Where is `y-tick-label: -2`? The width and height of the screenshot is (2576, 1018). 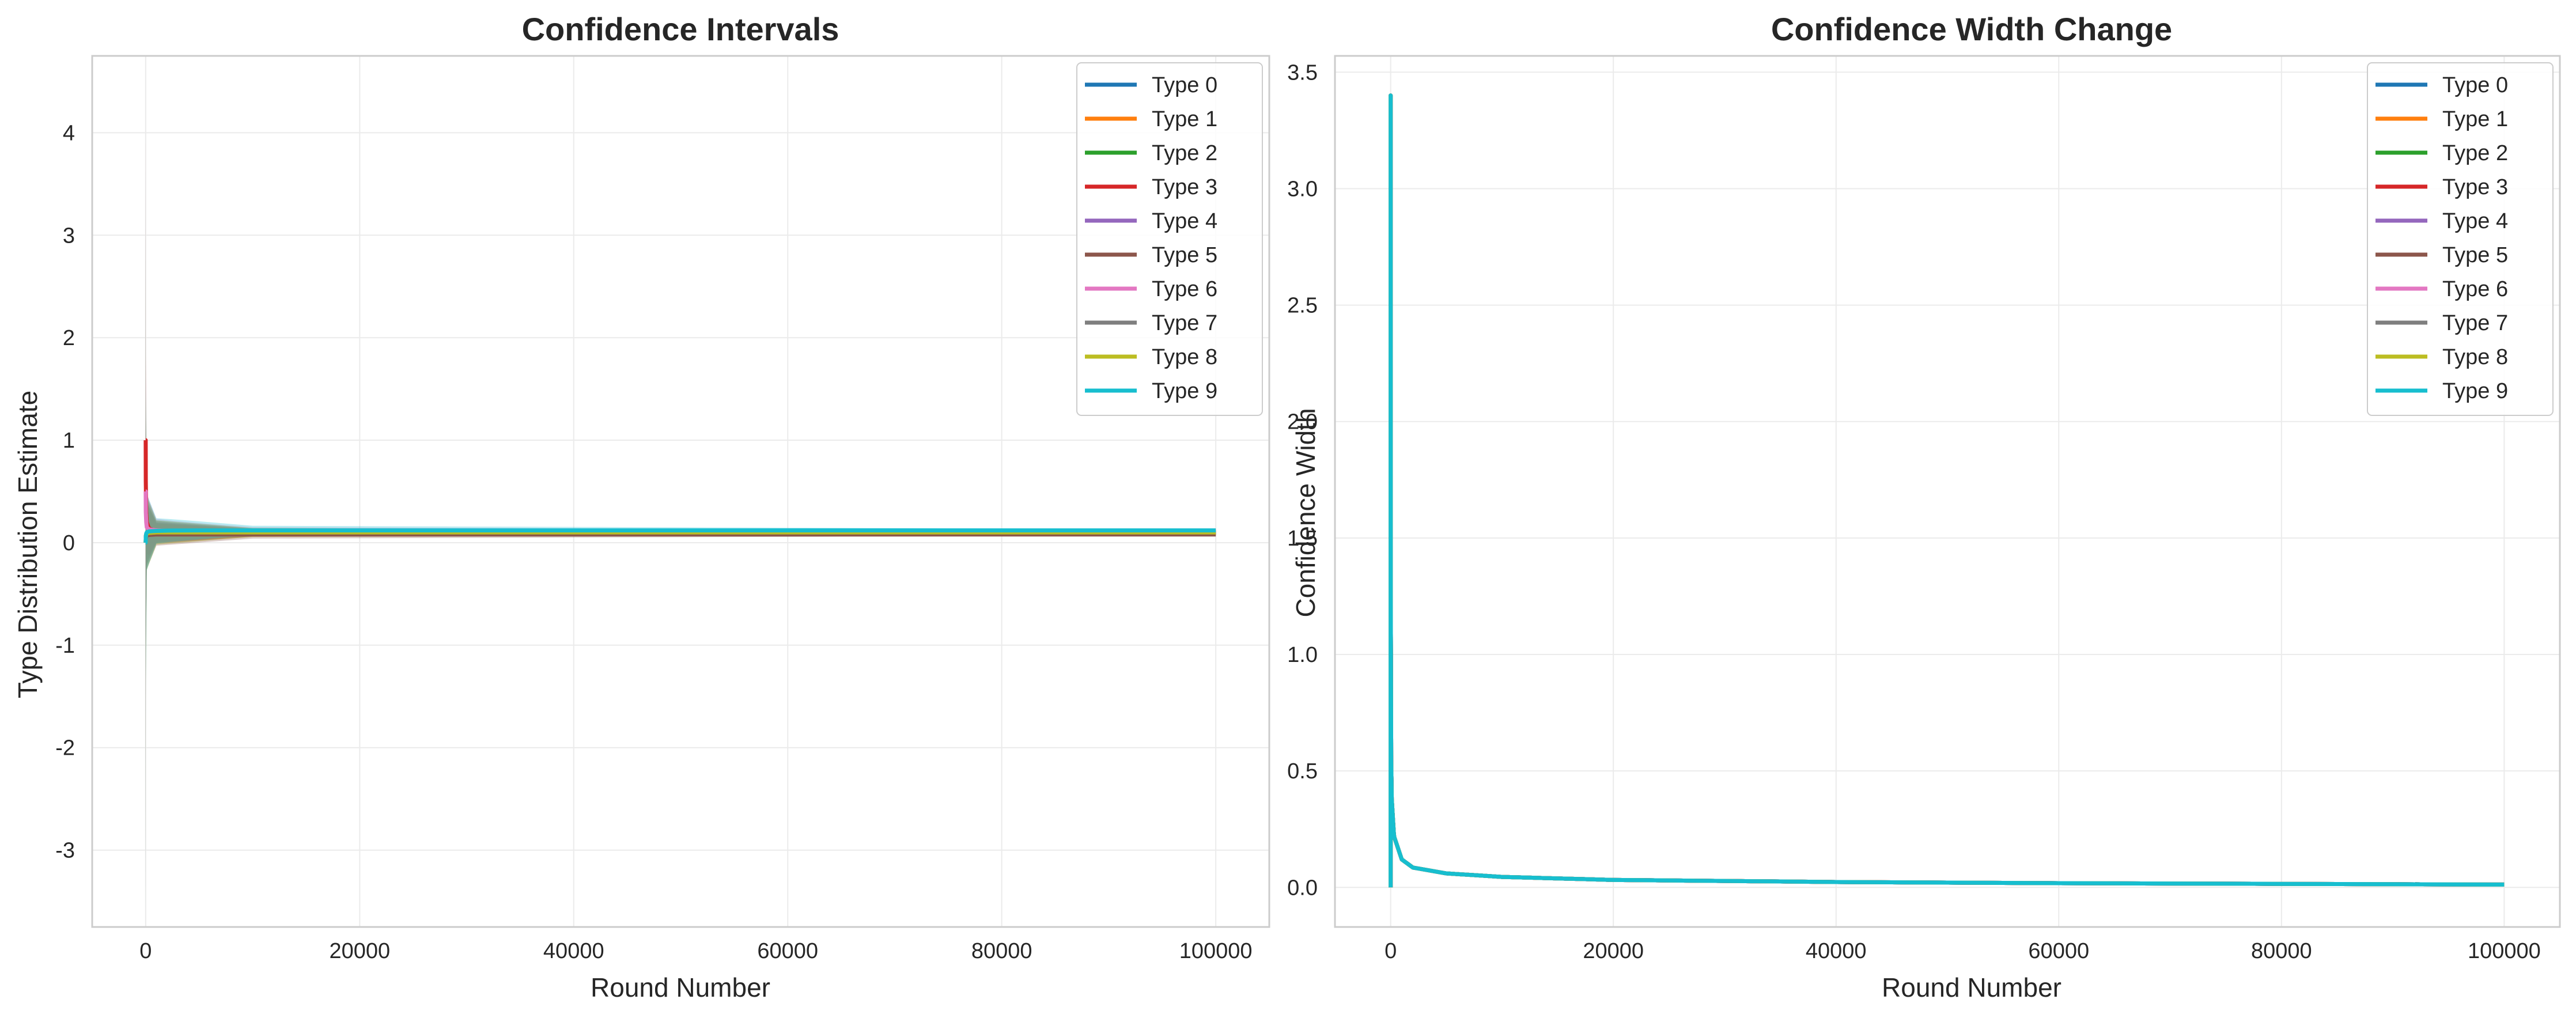 y-tick-label: -2 is located at coordinates (65, 748).